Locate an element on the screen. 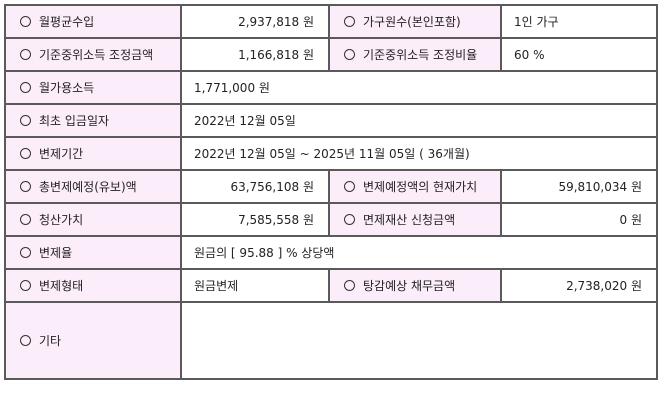 The height and width of the screenshot is (407, 661). table-row: 청산가치 7,585,558 원 면제재산 신청금액 0 원 is located at coordinates (331, 219).